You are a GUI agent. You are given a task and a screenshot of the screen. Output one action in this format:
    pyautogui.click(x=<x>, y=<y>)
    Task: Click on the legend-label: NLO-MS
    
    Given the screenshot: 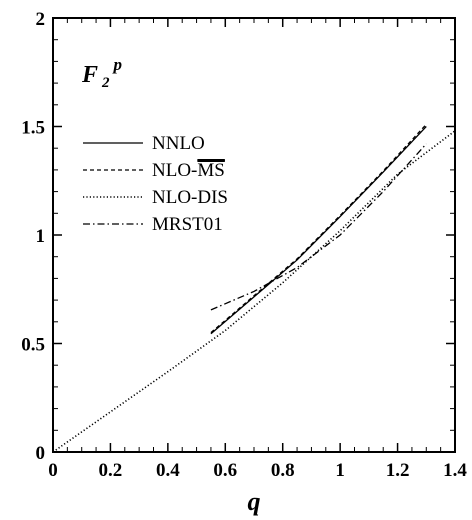 What is the action you would take?
    pyautogui.click(x=188, y=170)
    